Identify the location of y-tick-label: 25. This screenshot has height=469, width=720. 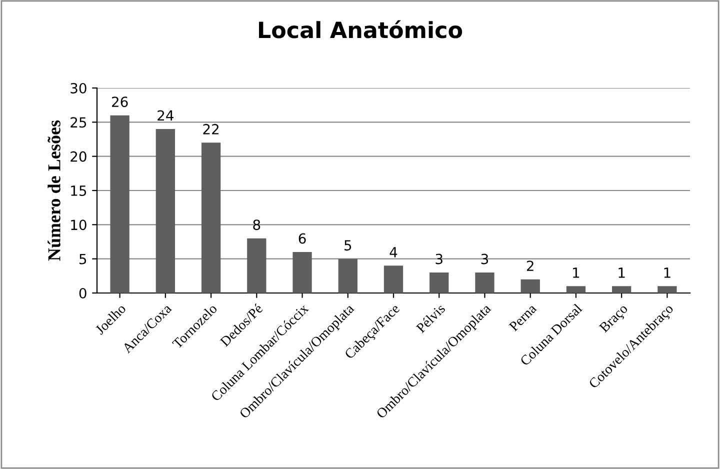
(78, 122).